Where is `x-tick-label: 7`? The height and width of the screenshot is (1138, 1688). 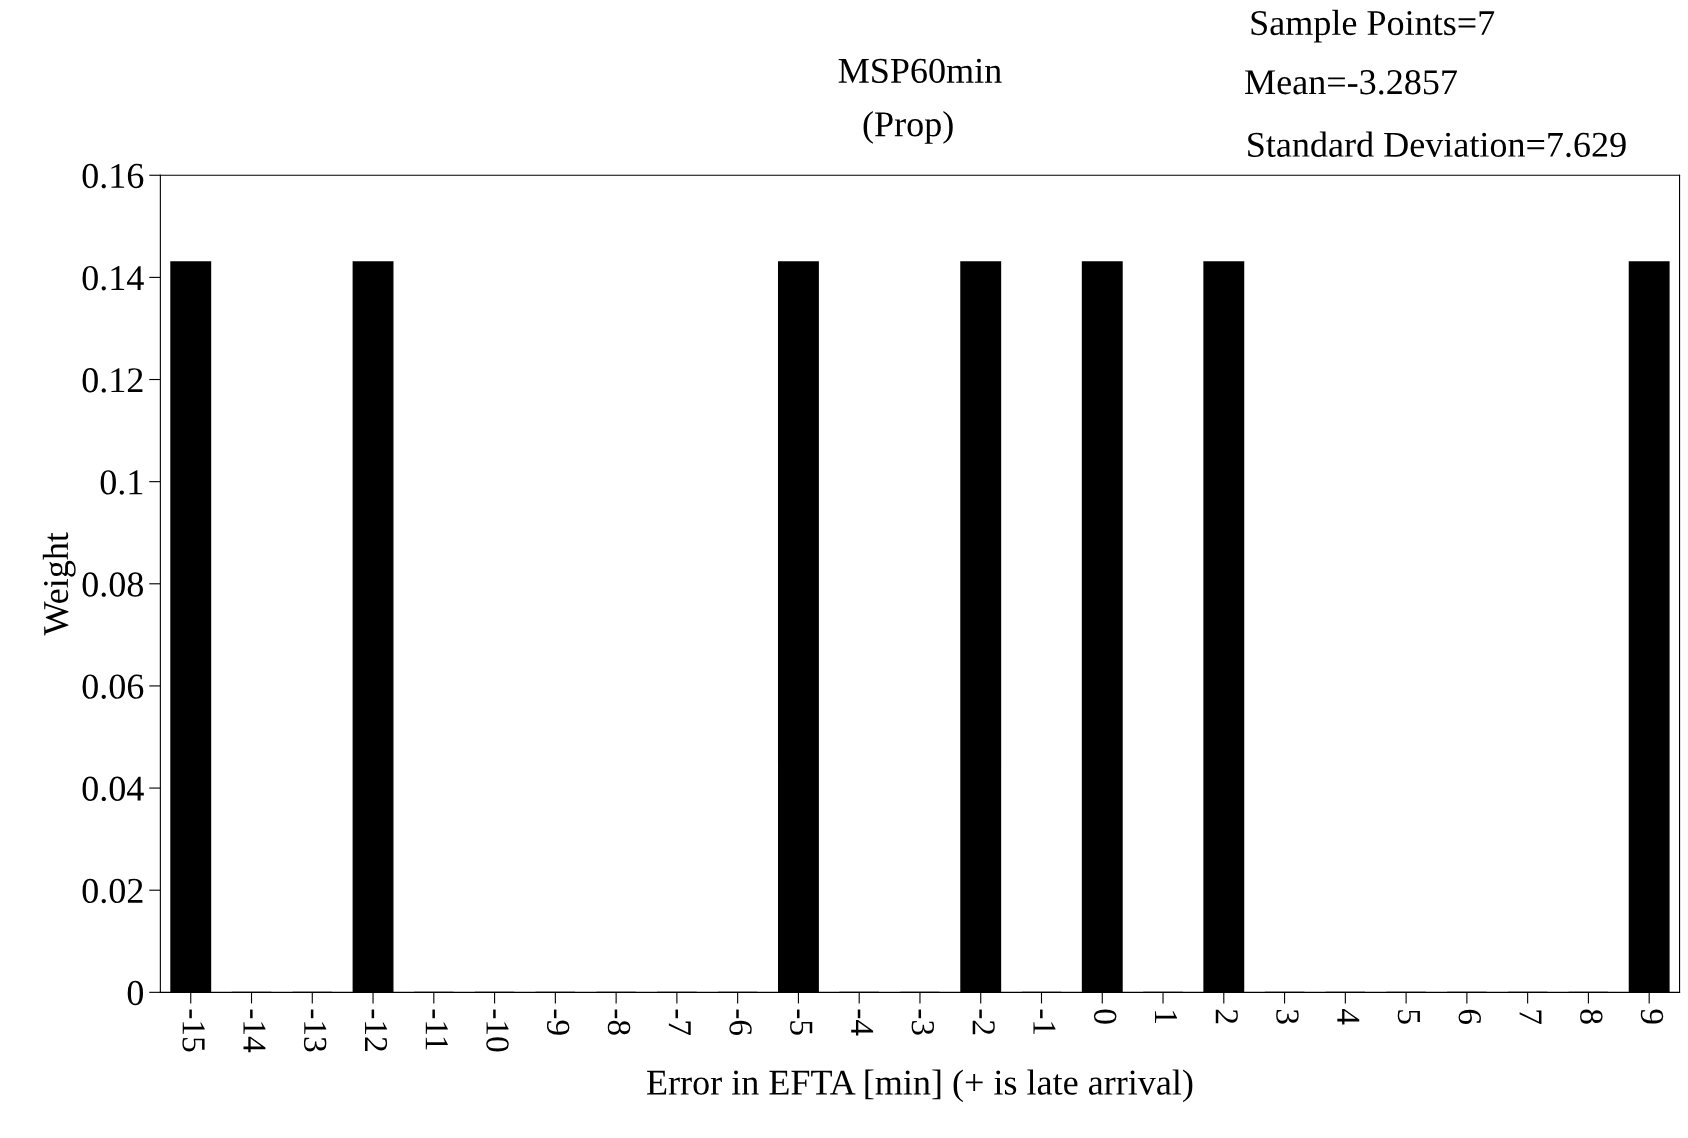 x-tick-label: 7 is located at coordinates (1530, 1017).